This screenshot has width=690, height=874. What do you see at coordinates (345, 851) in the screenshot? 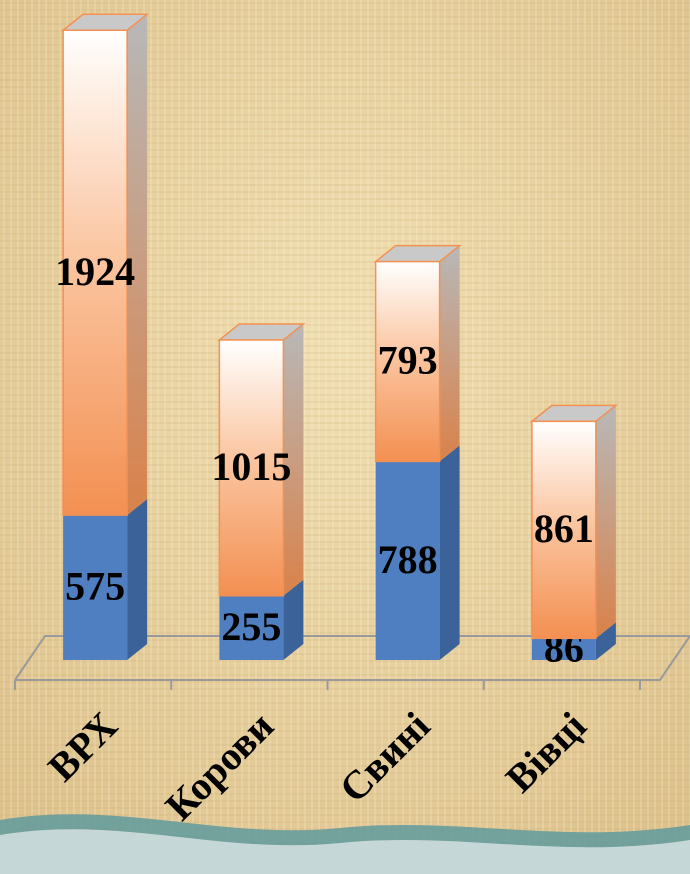
I see `bottom-foam` at bounding box center [345, 851].